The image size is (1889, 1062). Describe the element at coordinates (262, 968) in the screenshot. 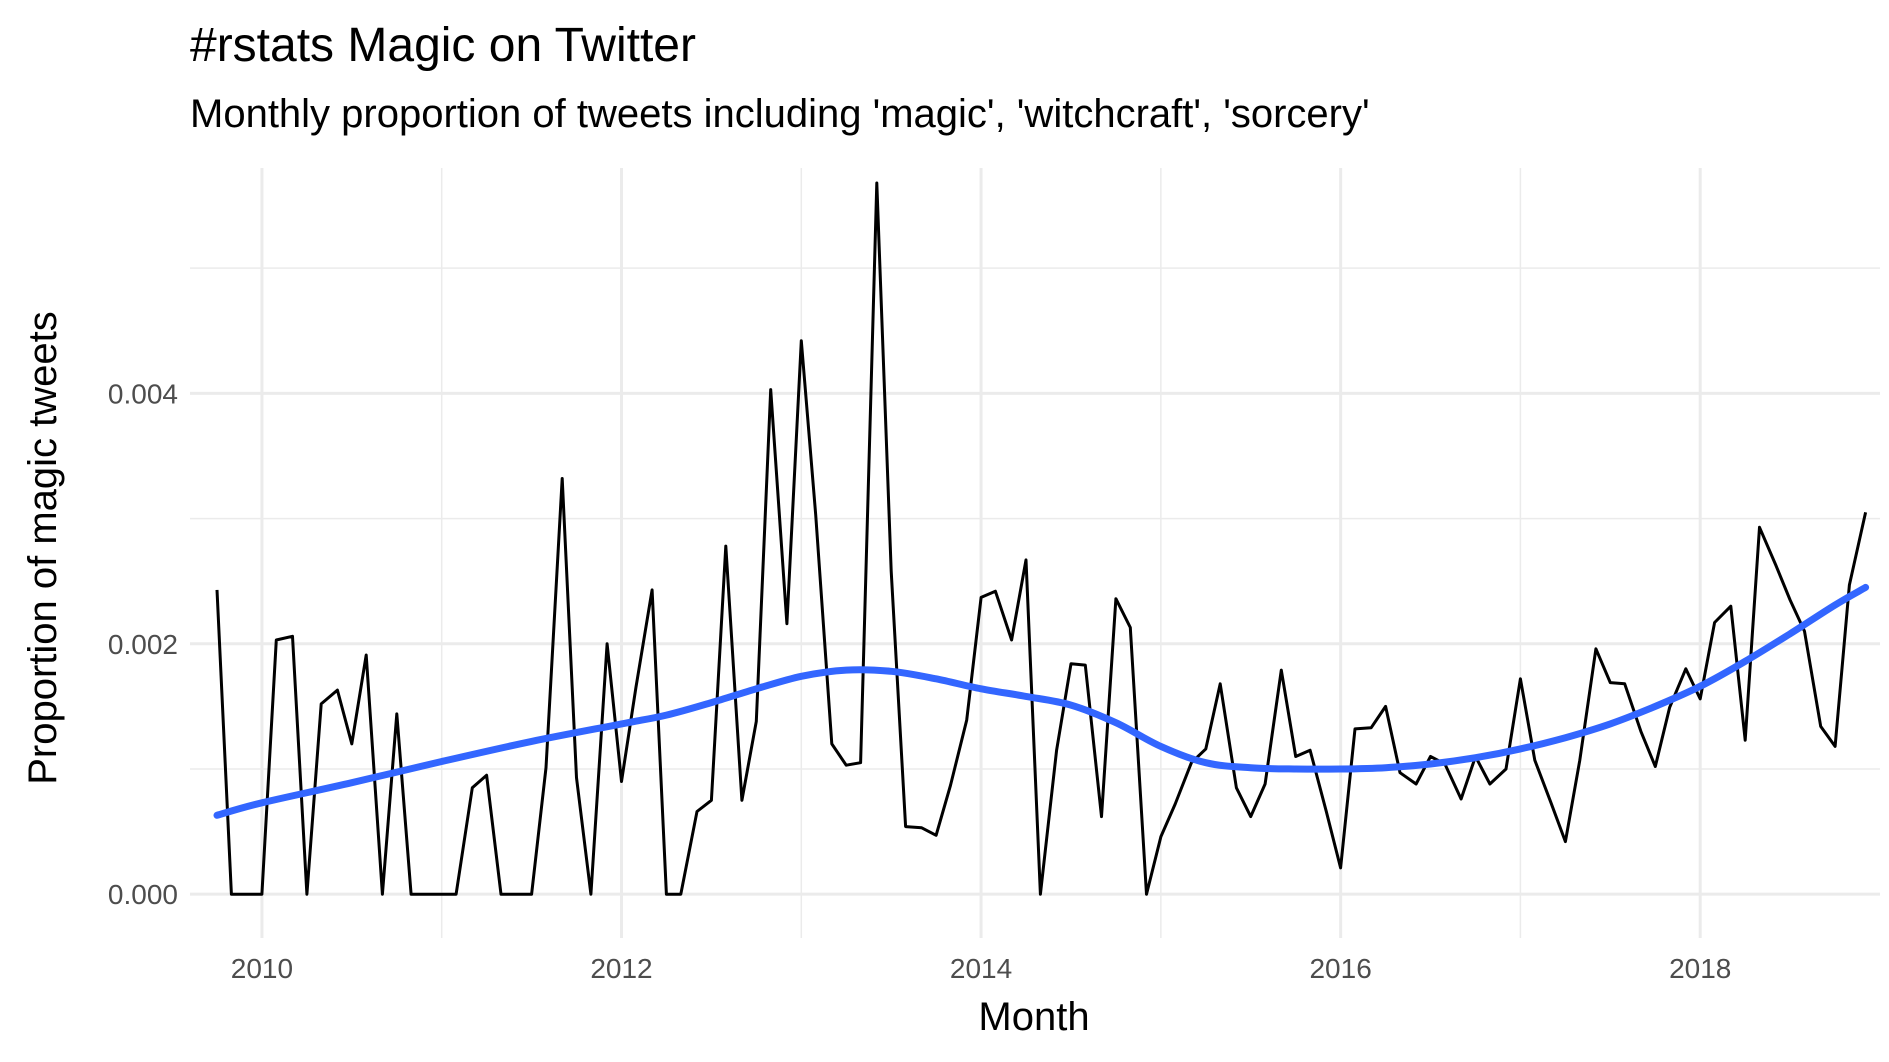

I see `x-tick-label: 2010` at that location.